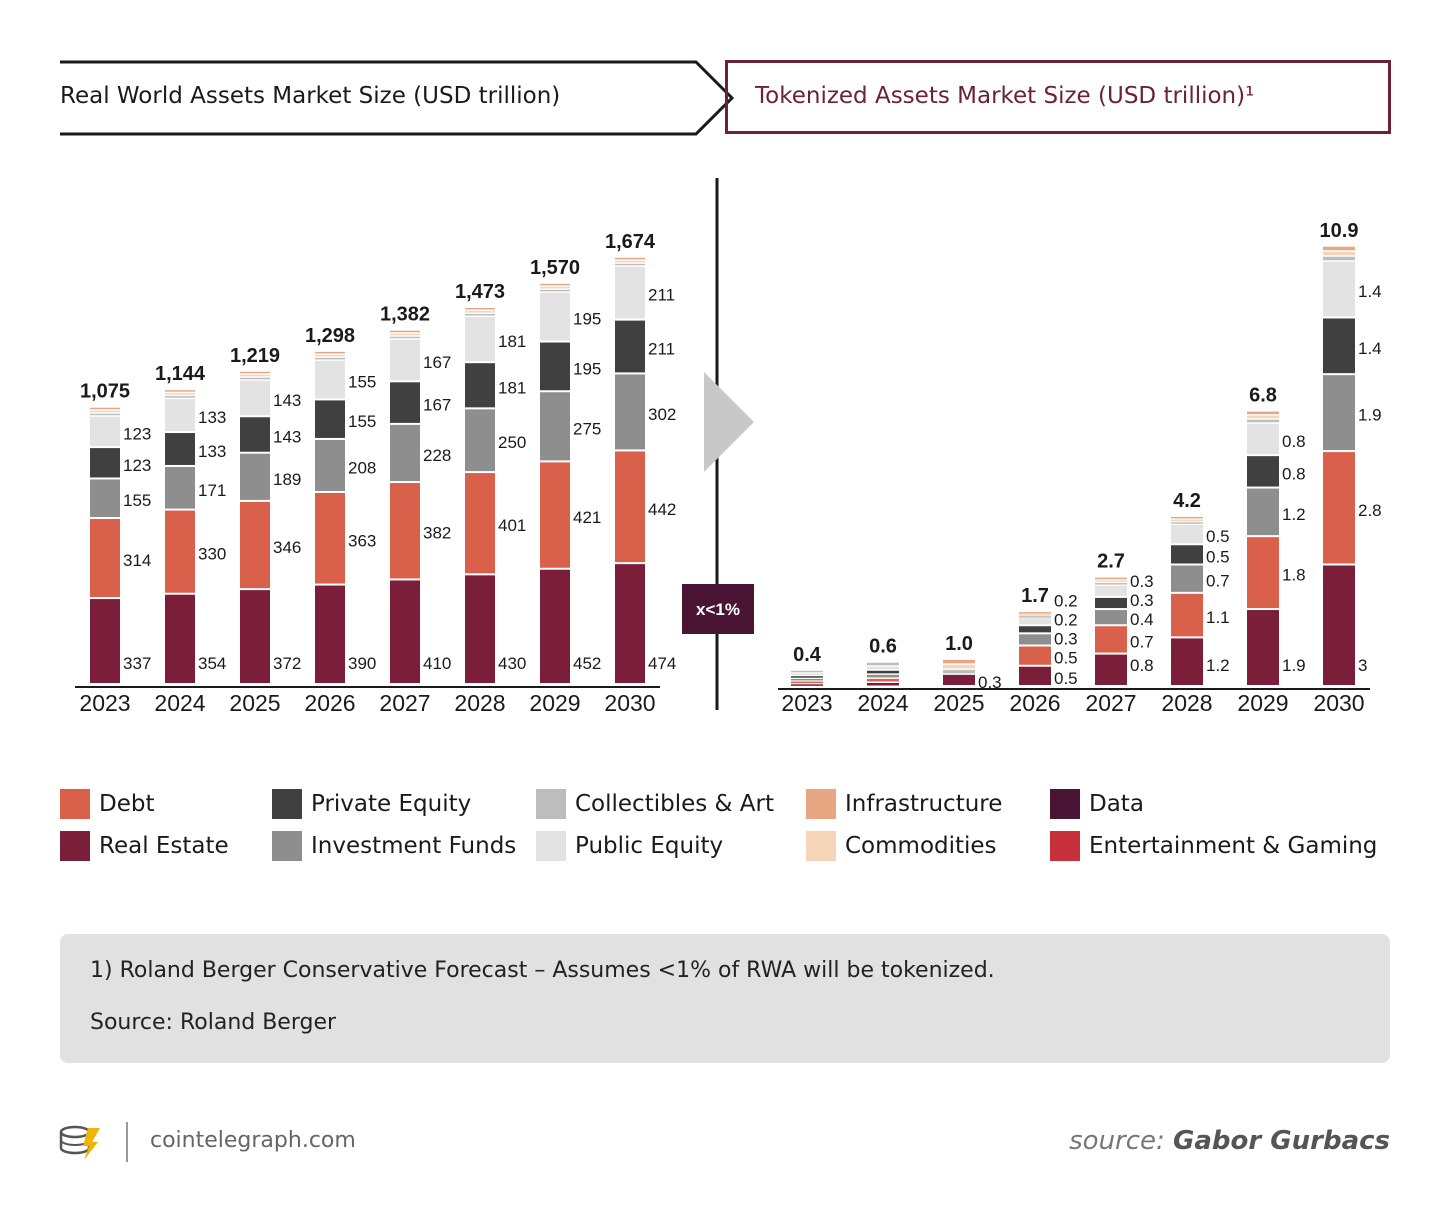 The height and width of the screenshot is (1223, 1450). I want to click on total-label: 0.4, so click(807, 655).